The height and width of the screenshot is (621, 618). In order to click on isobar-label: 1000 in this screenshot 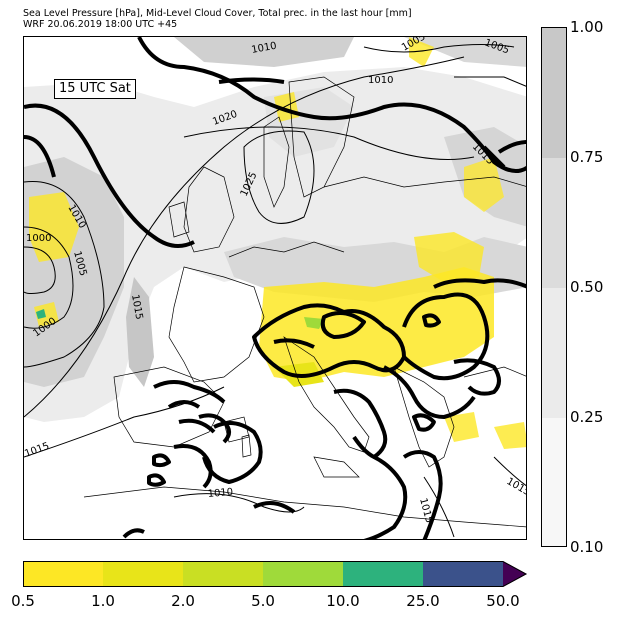, I will do `click(38, 238)`.